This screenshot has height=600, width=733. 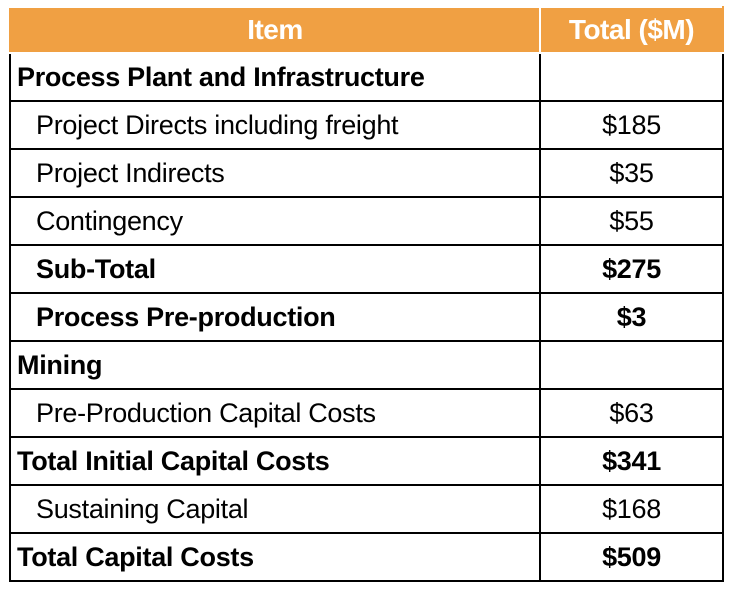 I want to click on table-row: Sub-Total $275, so click(x=366, y=269).